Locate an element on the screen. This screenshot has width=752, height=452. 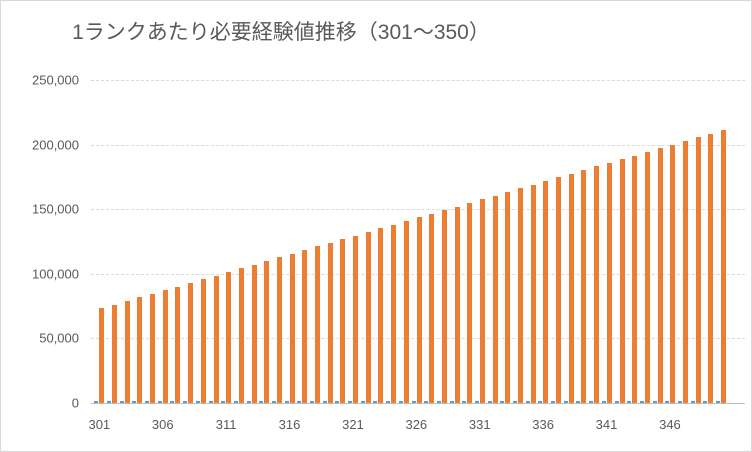
x-tick-label-311: 311 is located at coordinates (226, 424).